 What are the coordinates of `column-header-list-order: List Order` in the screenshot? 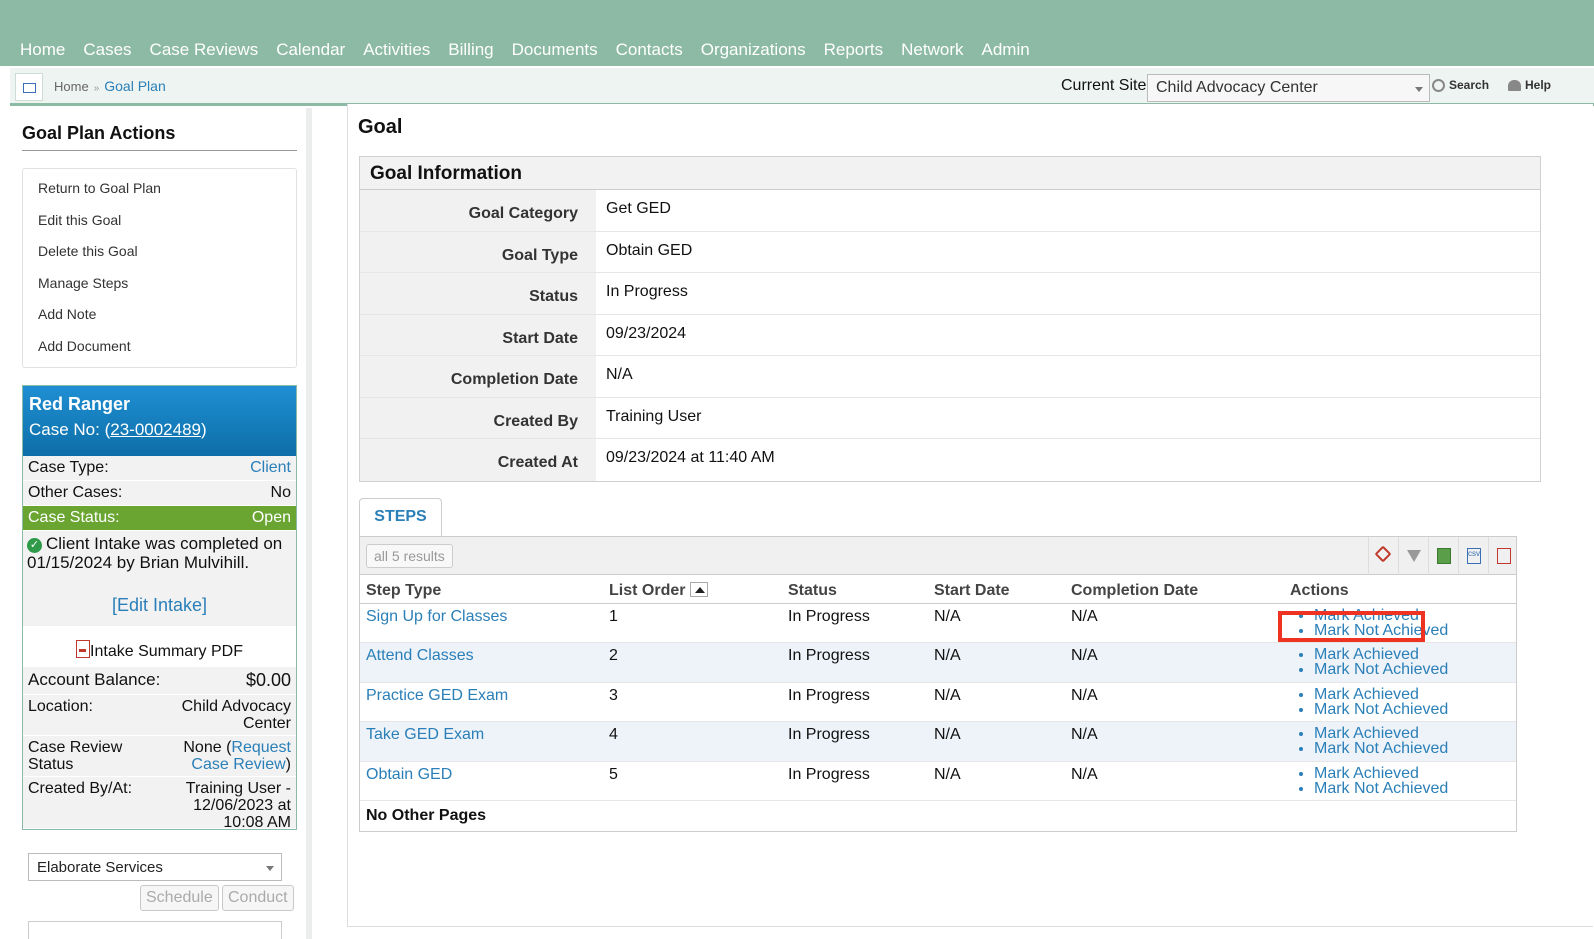 It's located at (692, 589).